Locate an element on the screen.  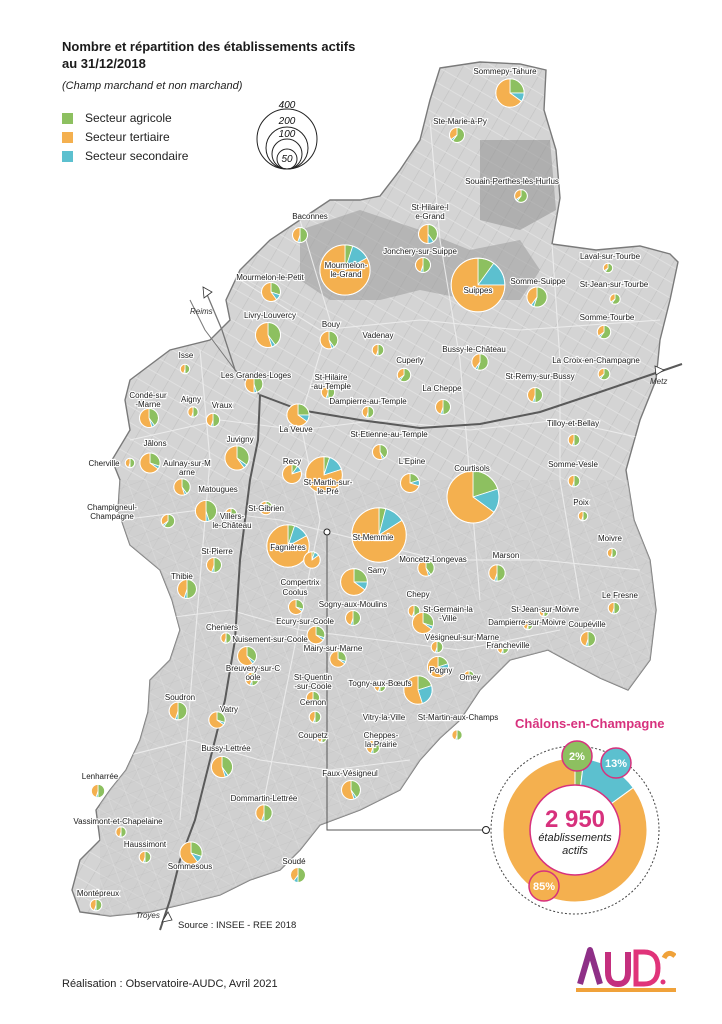
pie-faux-vesigneul is located at coordinates (351, 790).